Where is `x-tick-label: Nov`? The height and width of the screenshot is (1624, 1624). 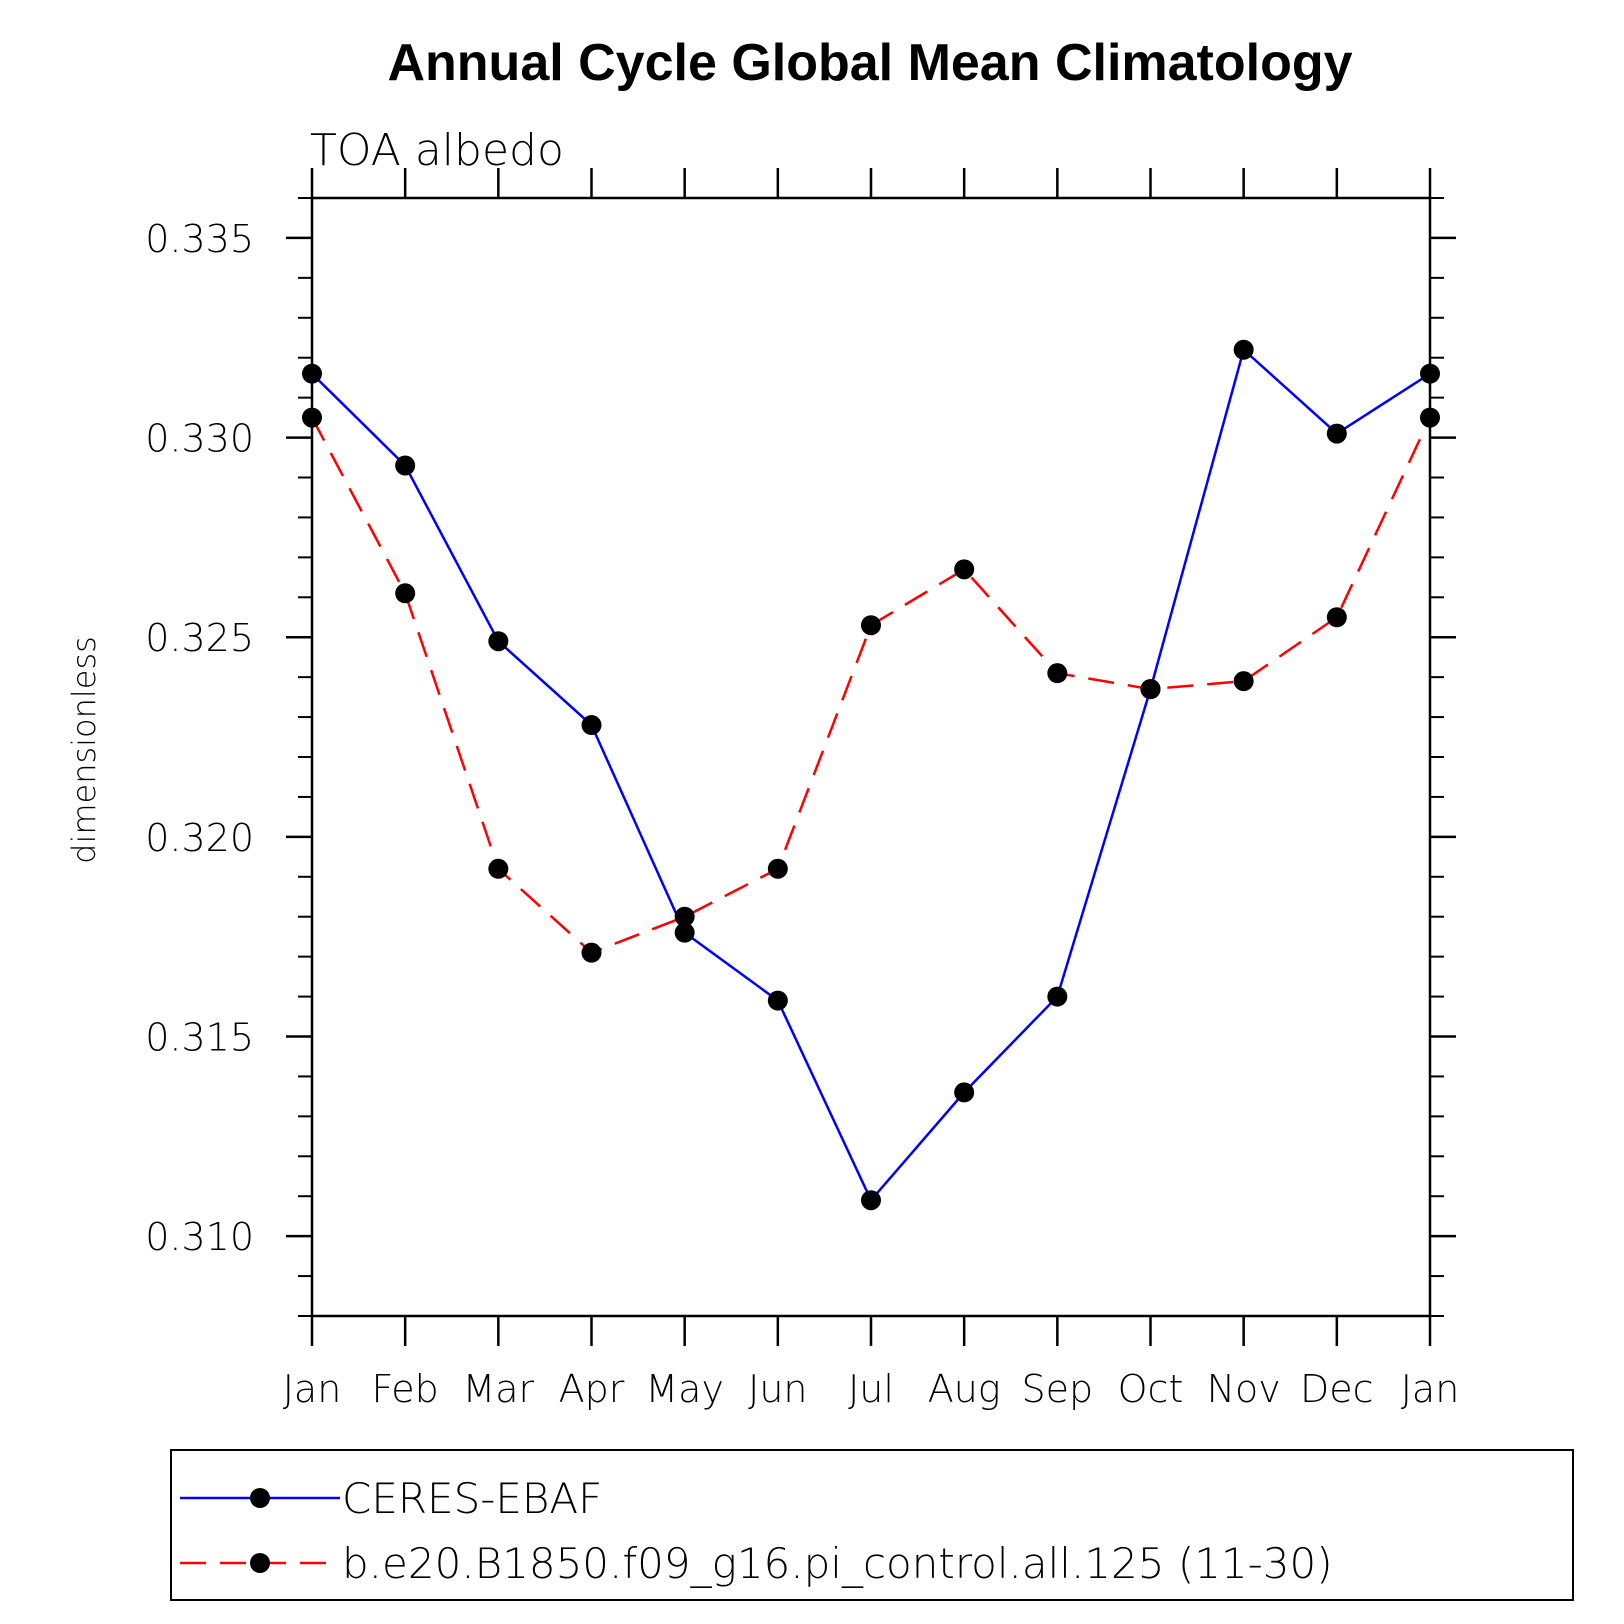
x-tick-label: Nov is located at coordinates (1244, 1389).